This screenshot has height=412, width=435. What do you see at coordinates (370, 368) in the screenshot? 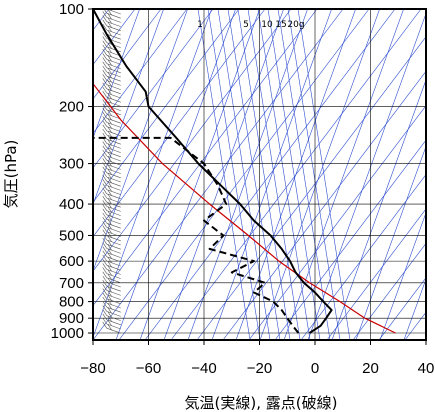
I see `x-tick-label: 20` at bounding box center [370, 368].